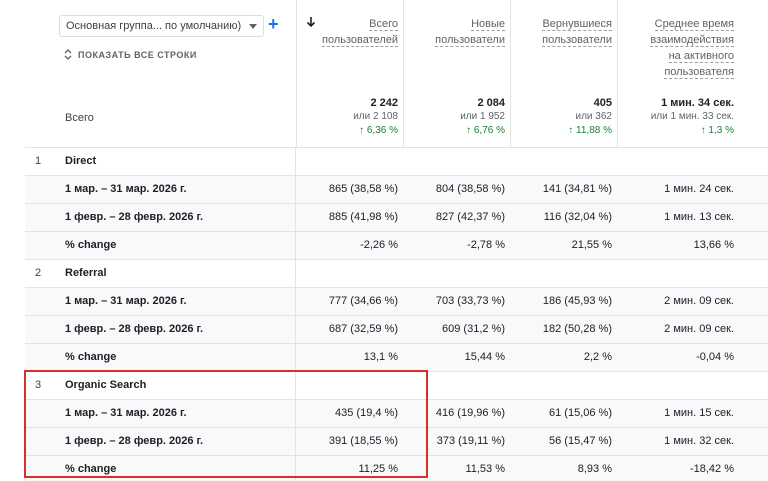 This screenshot has height=481, width=768. I want to click on totals-label: Всего, so click(79, 118).